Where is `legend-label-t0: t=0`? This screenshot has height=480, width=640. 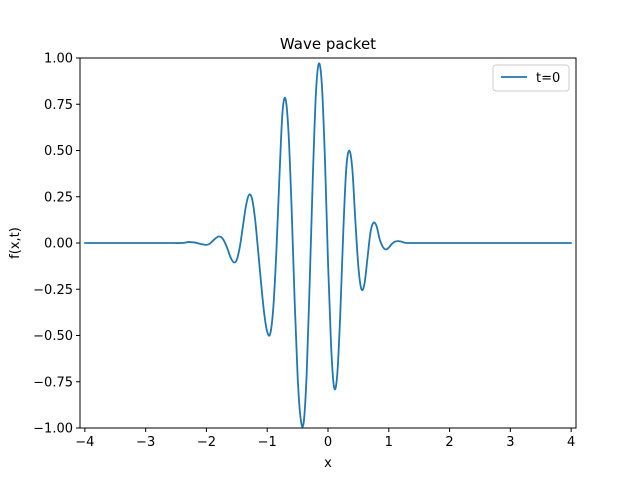
legend-label-t0: t=0 is located at coordinates (548, 78).